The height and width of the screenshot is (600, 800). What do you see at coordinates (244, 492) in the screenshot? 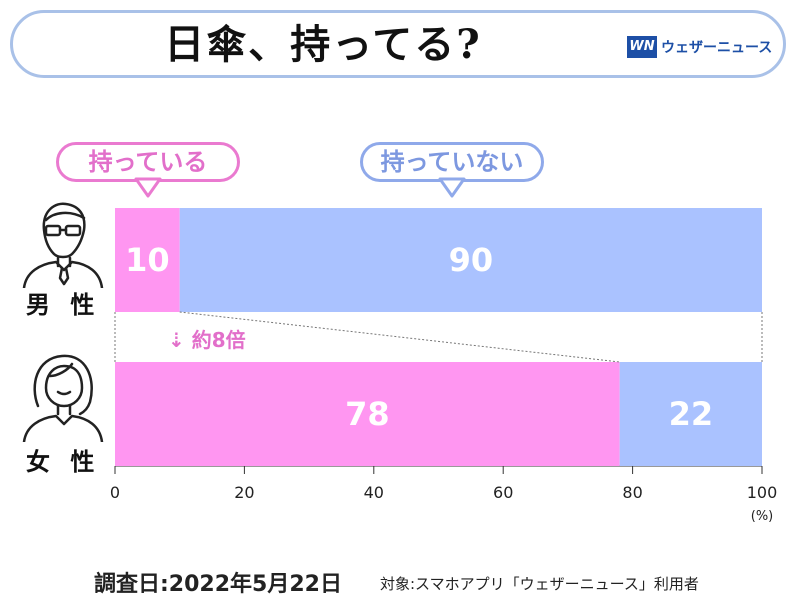
I see `x-tick-label-20: 20` at bounding box center [244, 492].